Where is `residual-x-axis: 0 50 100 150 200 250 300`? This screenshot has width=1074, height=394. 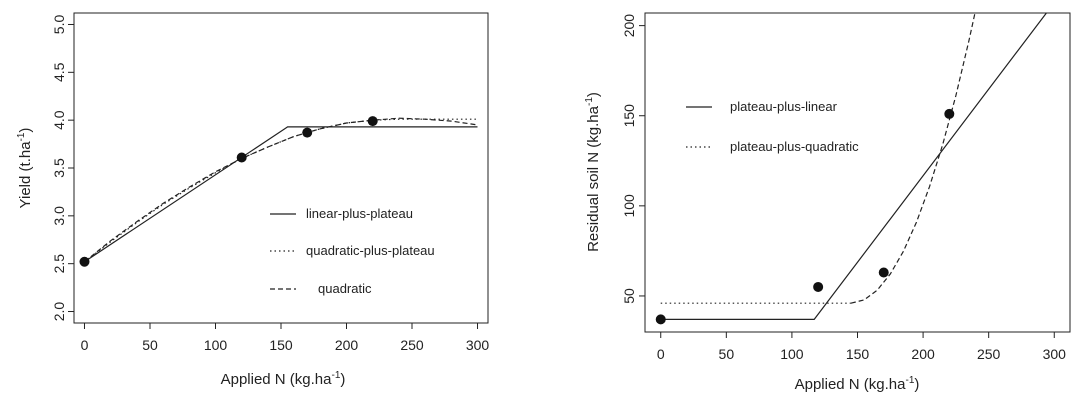
residual-x-axis: 0 50 100 150 200 250 300 is located at coordinates (861, 347).